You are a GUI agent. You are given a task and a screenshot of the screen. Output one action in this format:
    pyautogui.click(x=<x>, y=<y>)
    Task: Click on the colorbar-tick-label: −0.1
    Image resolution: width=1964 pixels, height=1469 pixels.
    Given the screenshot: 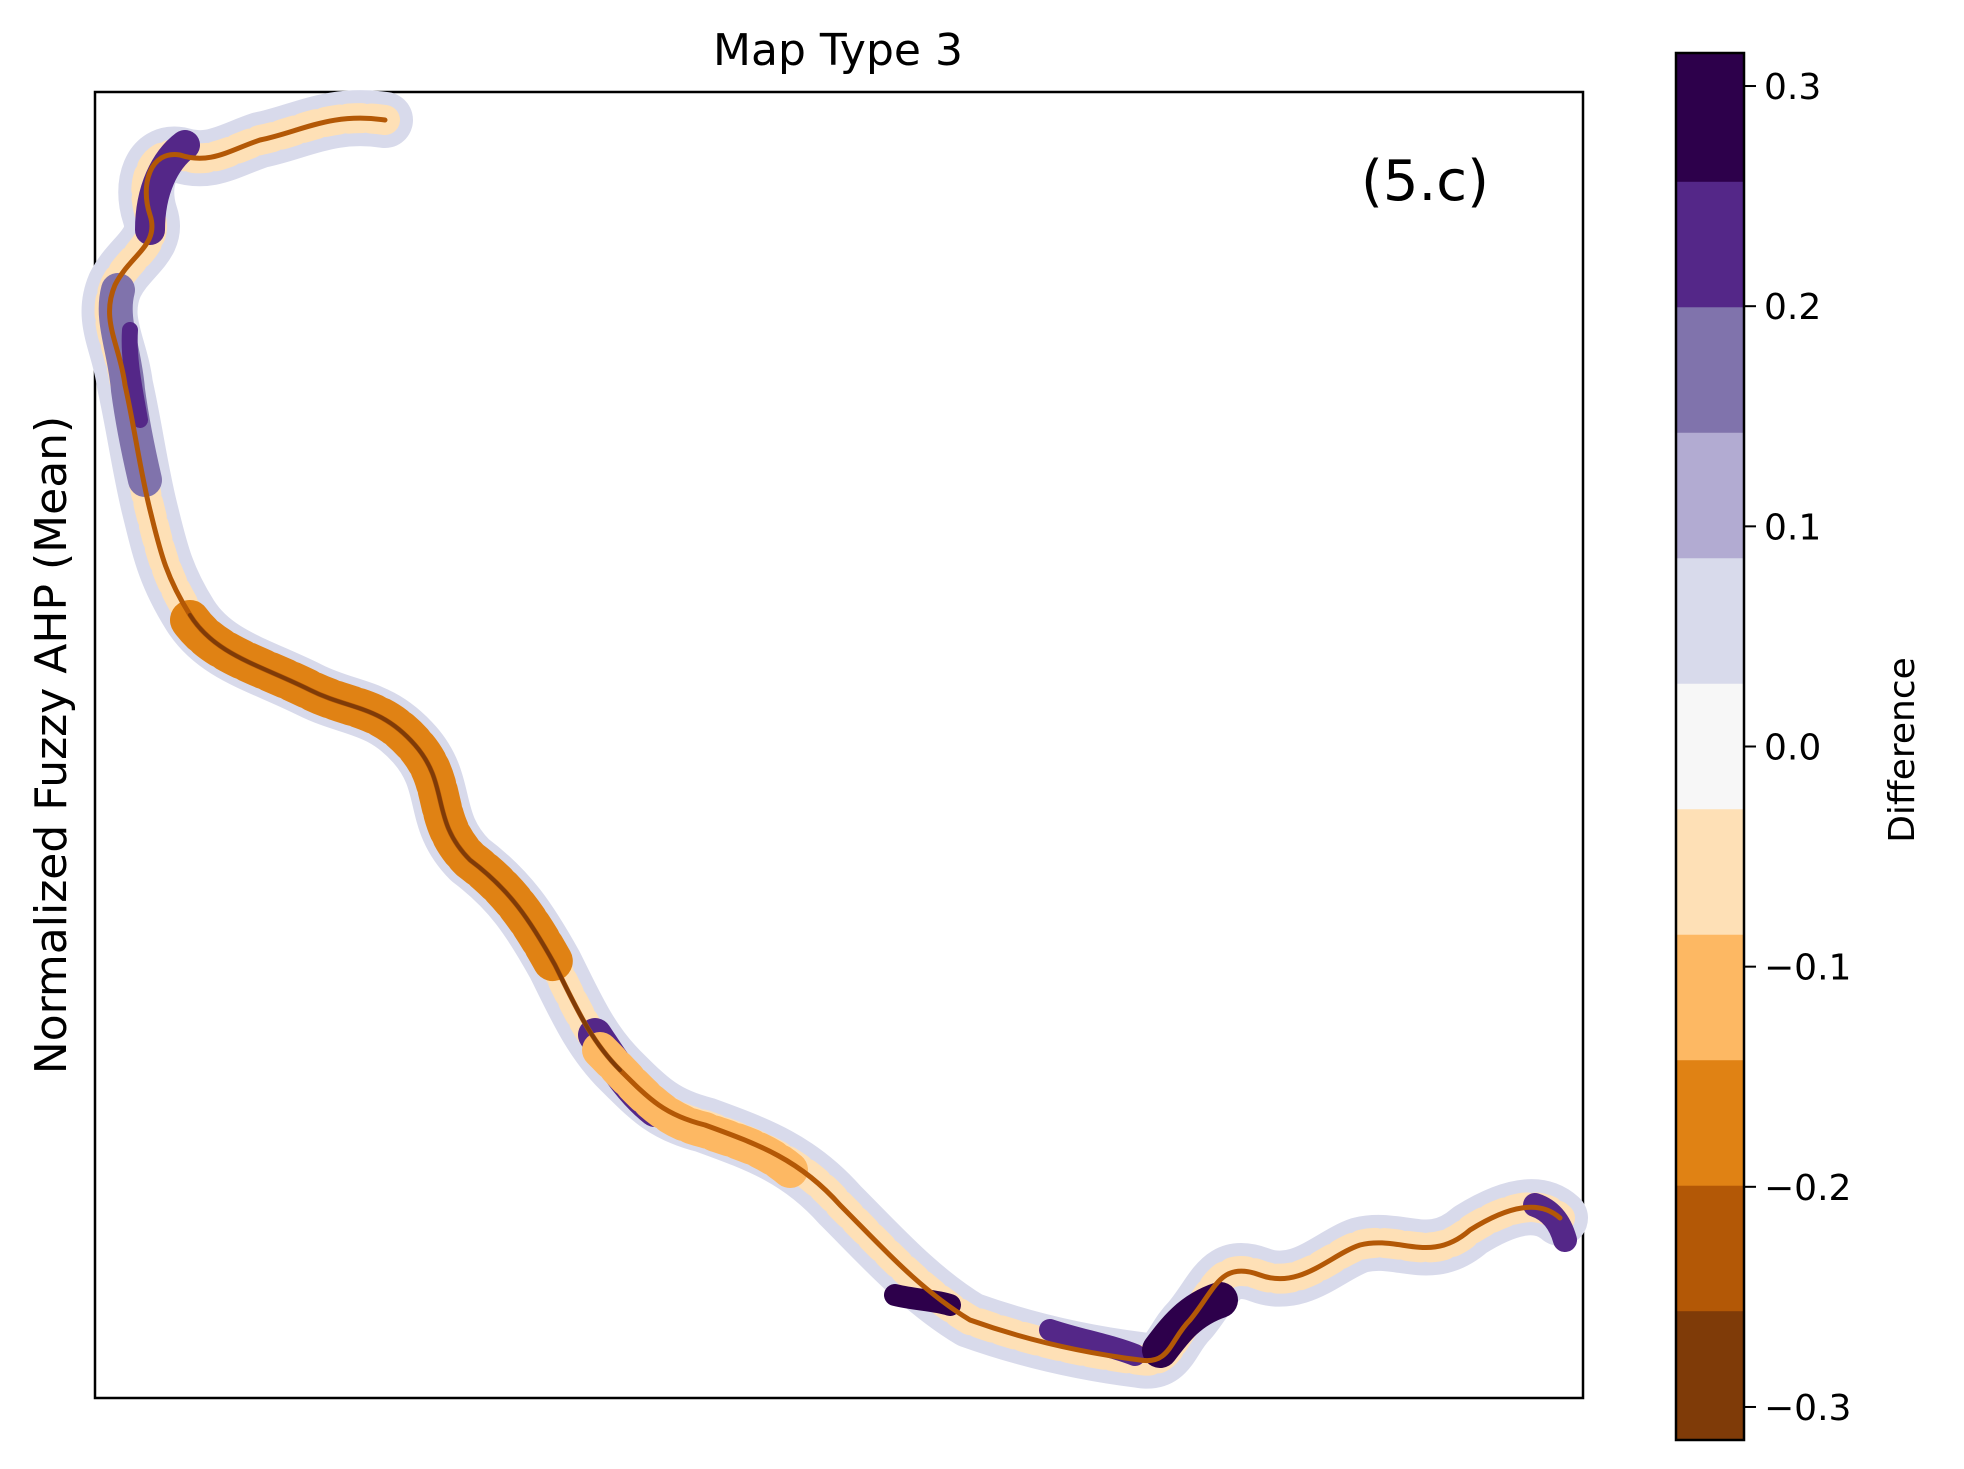 What is the action you would take?
    pyautogui.click(x=1807, y=968)
    